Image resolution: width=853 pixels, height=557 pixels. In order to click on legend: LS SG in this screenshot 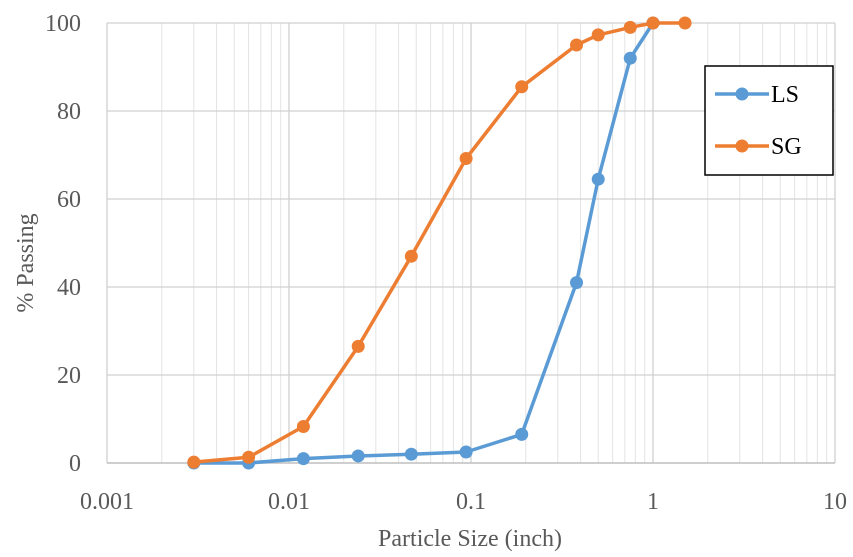, I will do `click(769, 120)`.